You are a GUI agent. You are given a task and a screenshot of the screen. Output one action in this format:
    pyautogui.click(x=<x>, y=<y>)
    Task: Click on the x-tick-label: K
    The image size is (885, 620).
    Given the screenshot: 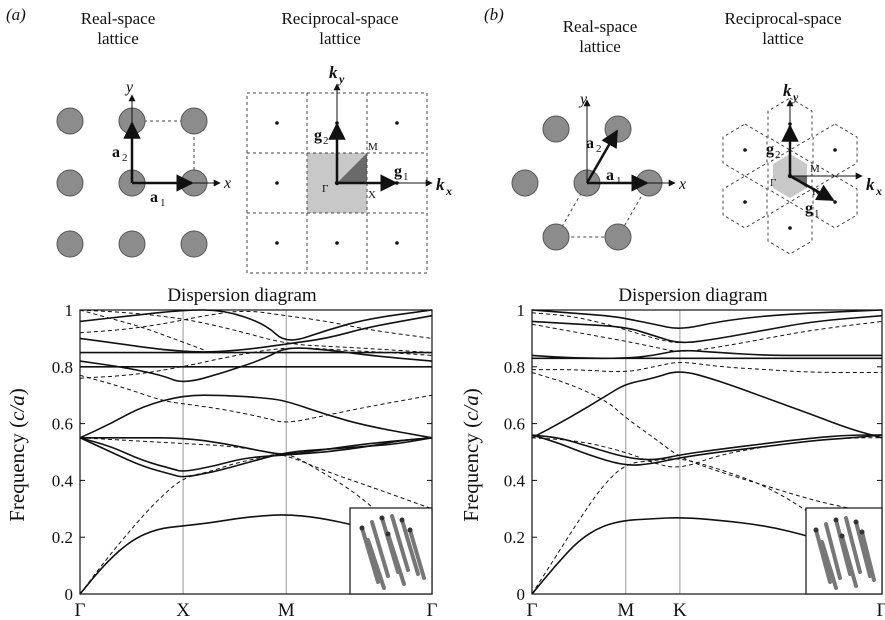 What is the action you would take?
    pyautogui.click(x=680, y=610)
    